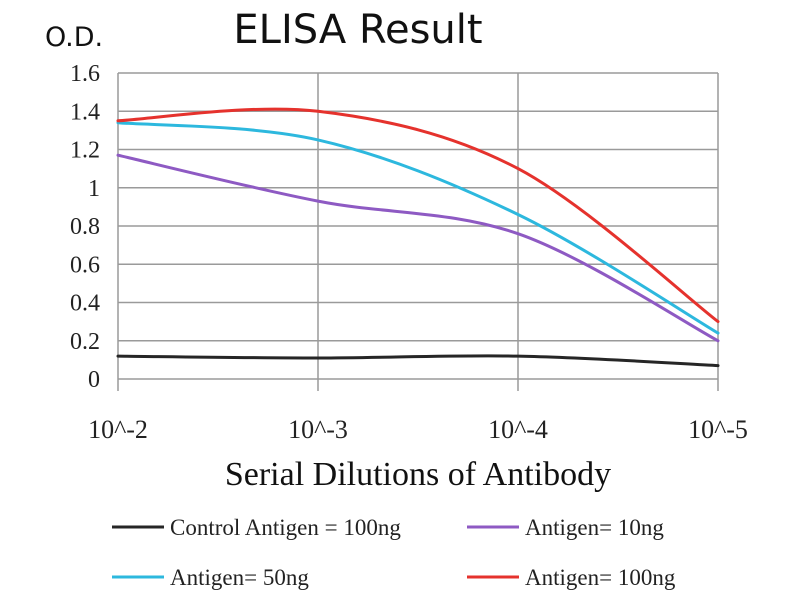 This screenshot has height=600, width=800. I want to click on legend-item-50ng: Antigen= 50ng, so click(210, 577).